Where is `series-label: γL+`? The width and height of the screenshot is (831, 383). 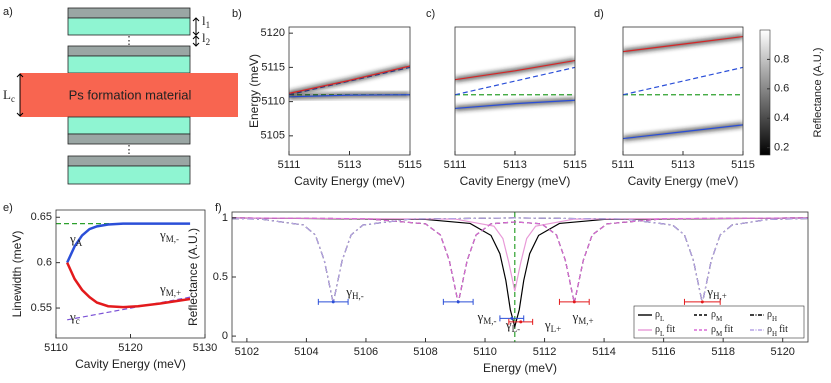
series-label: γL+ is located at coordinates (552, 325).